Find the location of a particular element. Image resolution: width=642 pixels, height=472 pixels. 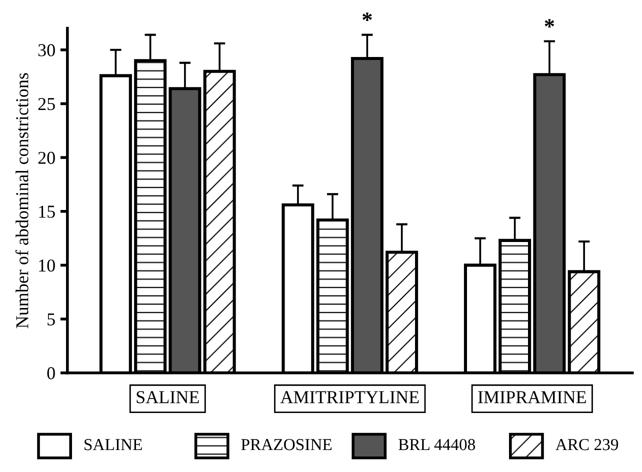

legend-label: BRL 44408 is located at coordinates (437, 444).